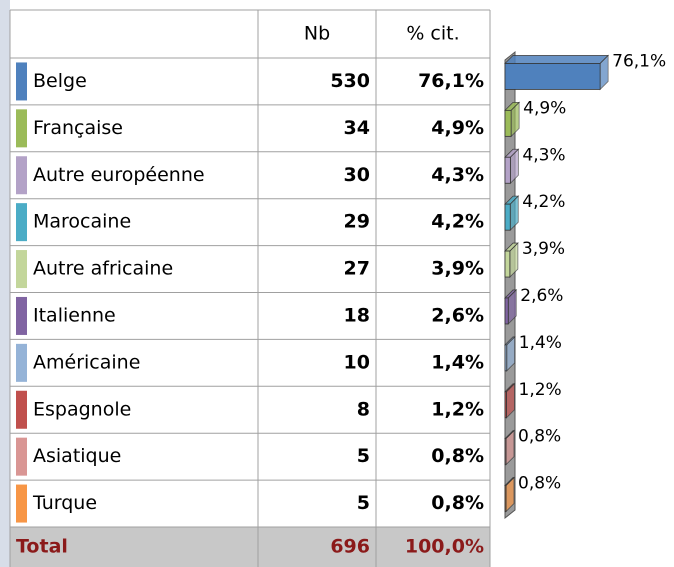  Describe the element at coordinates (457, 315) in the screenshot. I see `row-percent: 2,6%` at that location.